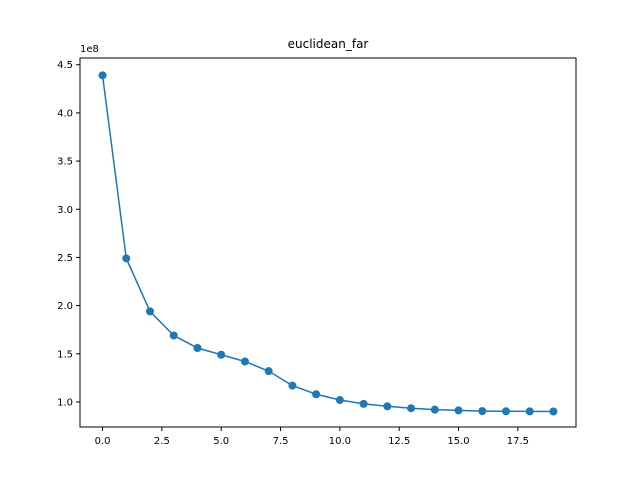 This screenshot has height=480, width=640. Describe the element at coordinates (221, 441) in the screenshot. I see `x-tick-label: 5.0` at that location.